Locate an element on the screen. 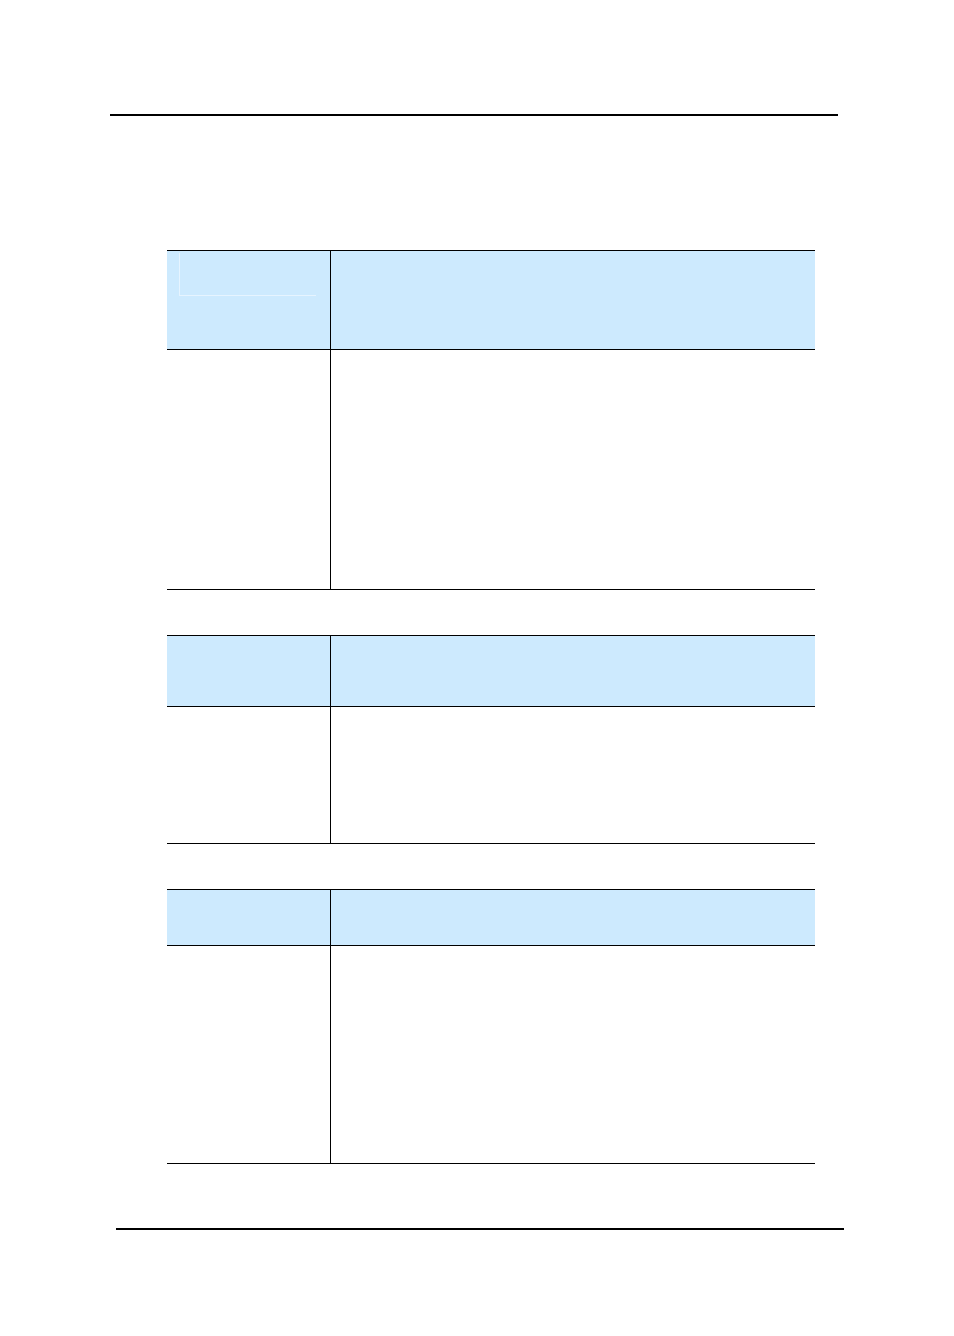 The height and width of the screenshot is (1336, 954). header-rule is located at coordinates (474, 115).